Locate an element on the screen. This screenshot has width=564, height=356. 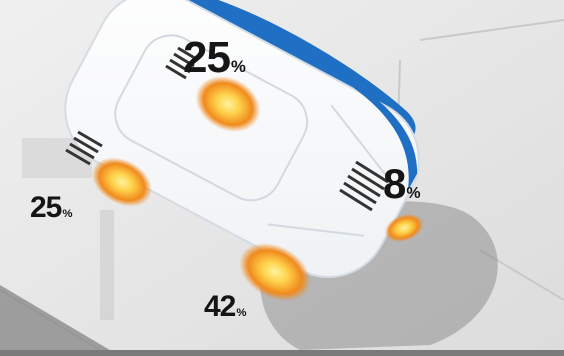
load-label-front-left: 25% is located at coordinates (214, 57).